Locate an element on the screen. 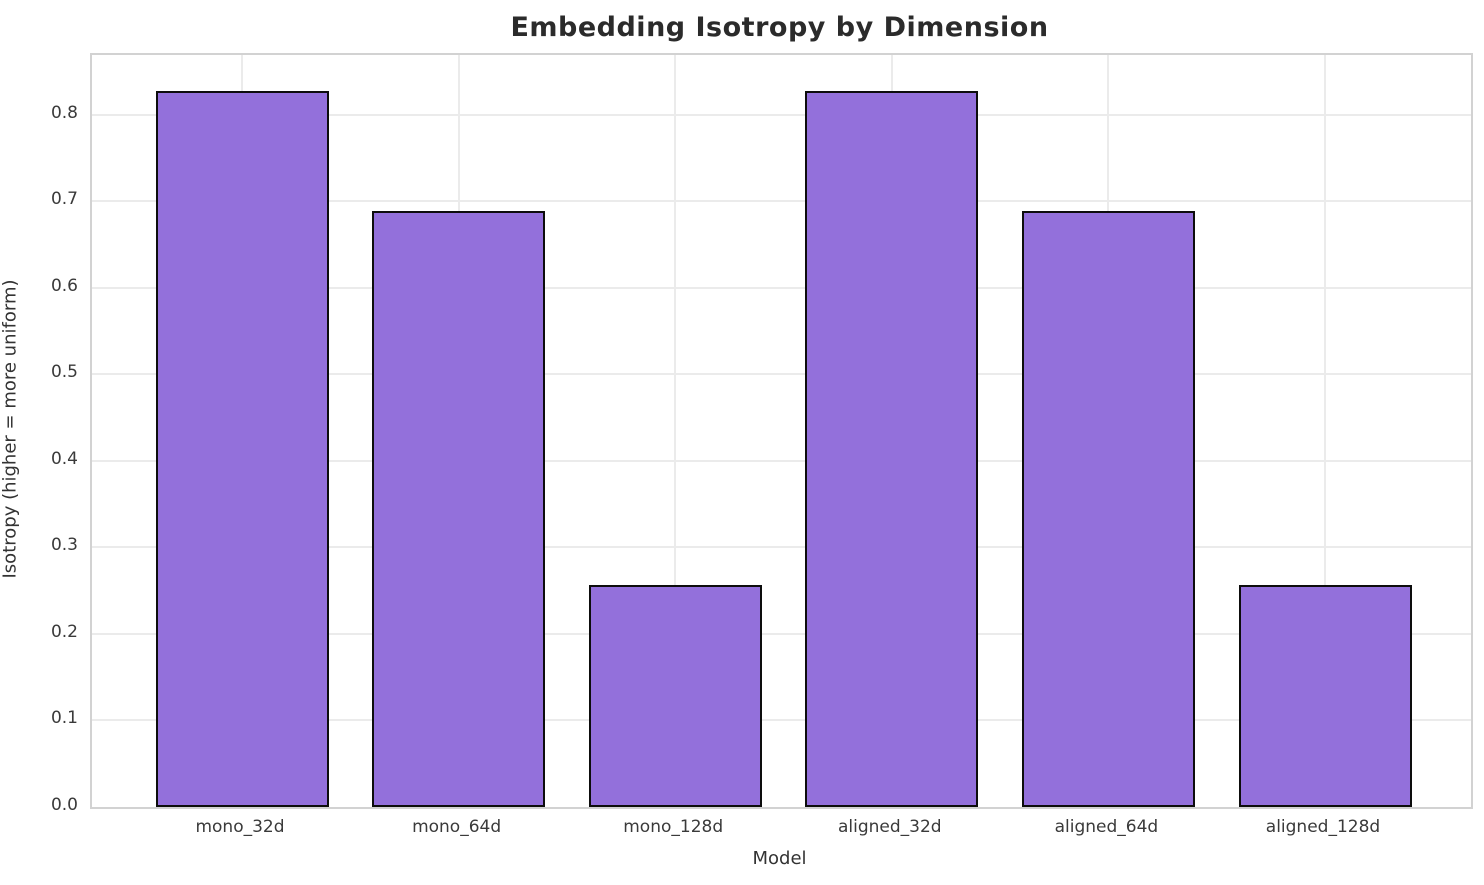 This screenshot has width=1484, height=885. bar-aligned_128d is located at coordinates (1325, 696).